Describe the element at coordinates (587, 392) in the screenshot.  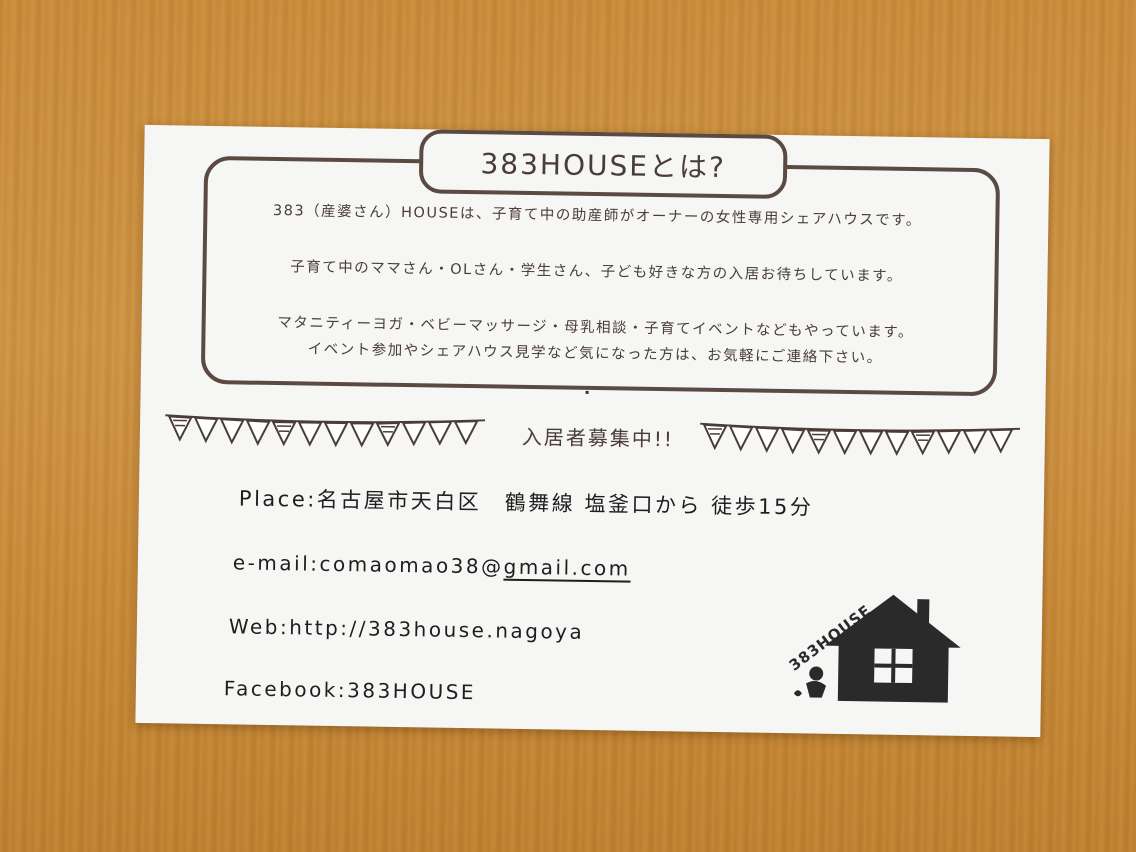
I see `divider-dot` at that location.